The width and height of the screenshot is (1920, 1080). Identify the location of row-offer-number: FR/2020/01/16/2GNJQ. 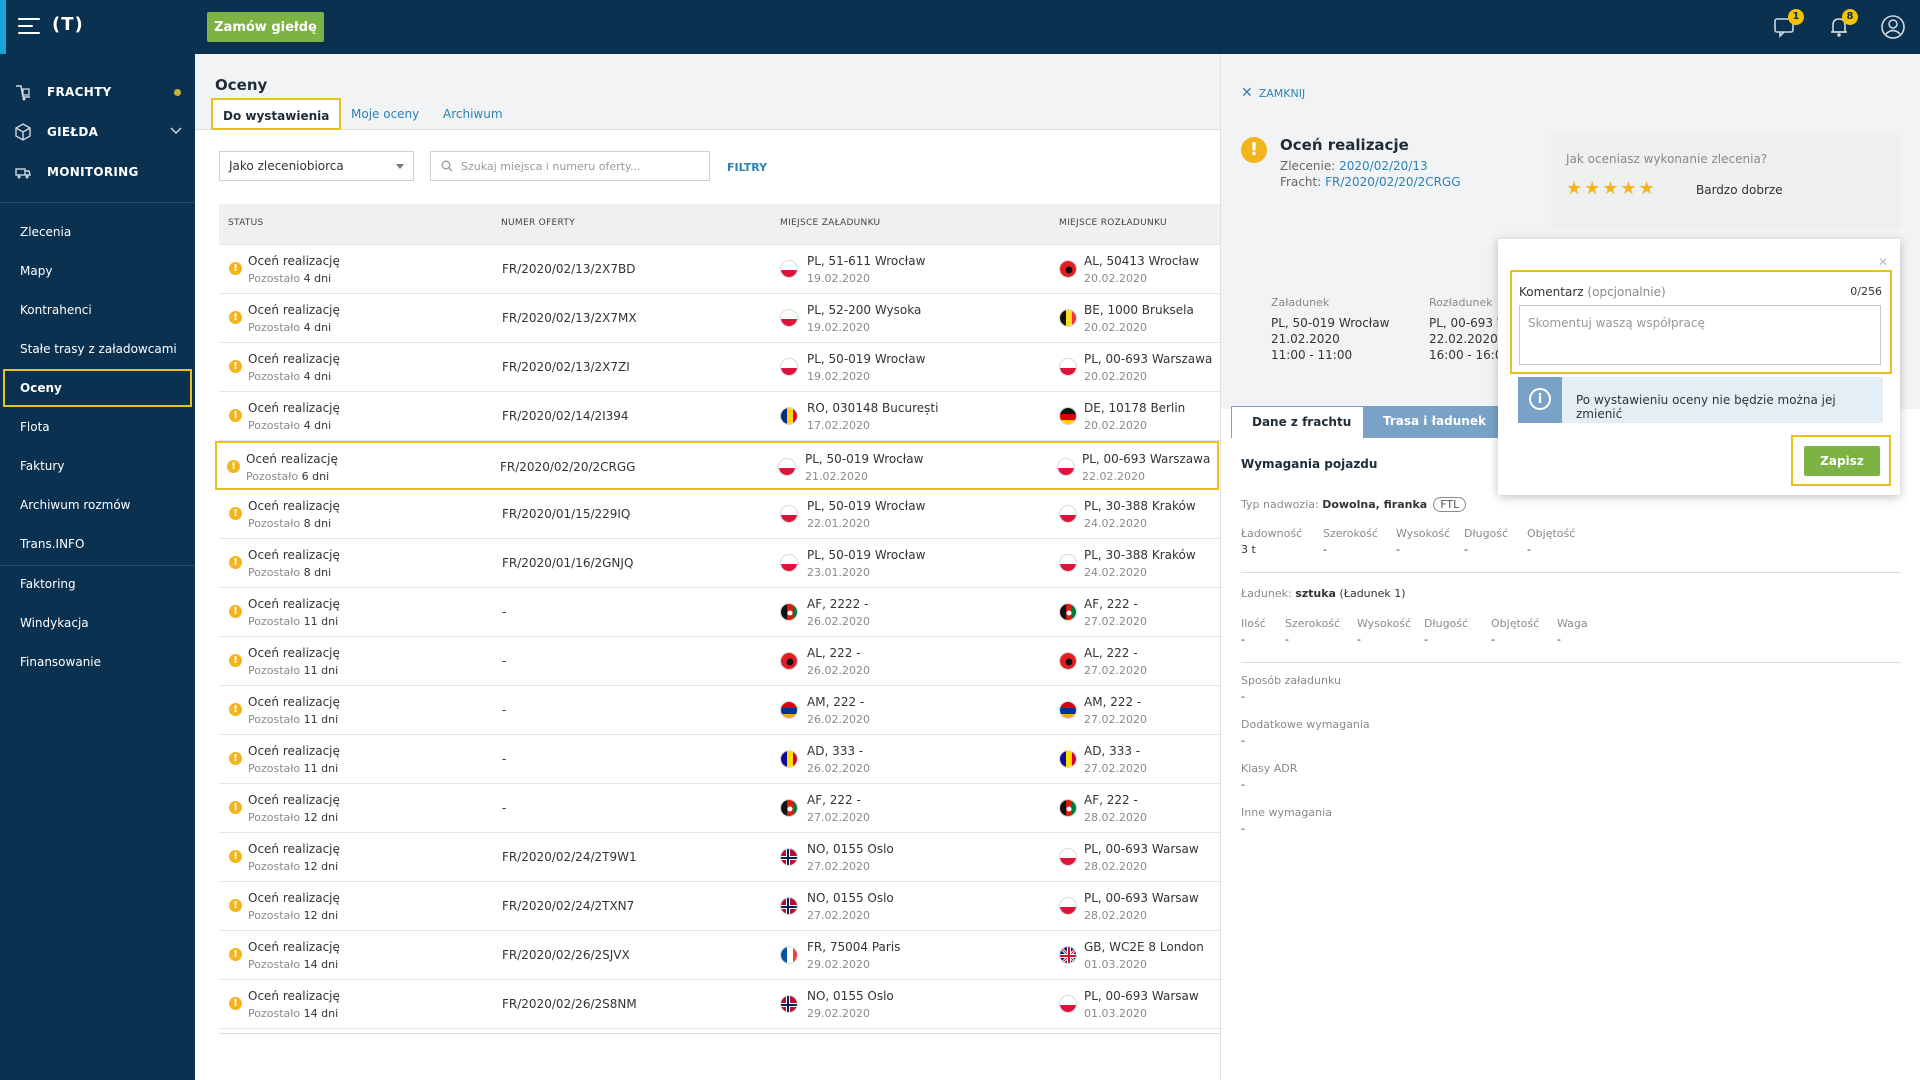
(568, 563).